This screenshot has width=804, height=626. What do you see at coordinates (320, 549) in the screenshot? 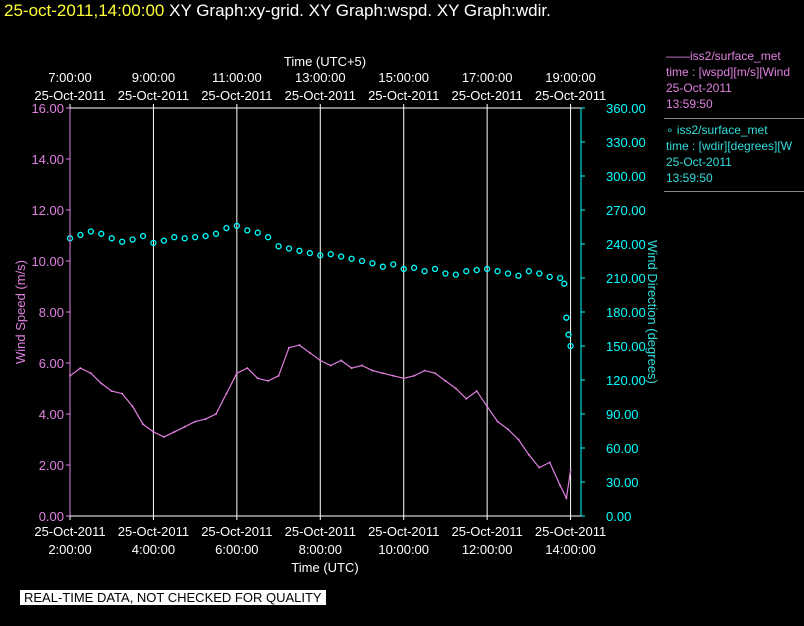
I see `x-tick-label-bottom-time: 8:00:00` at bounding box center [320, 549].